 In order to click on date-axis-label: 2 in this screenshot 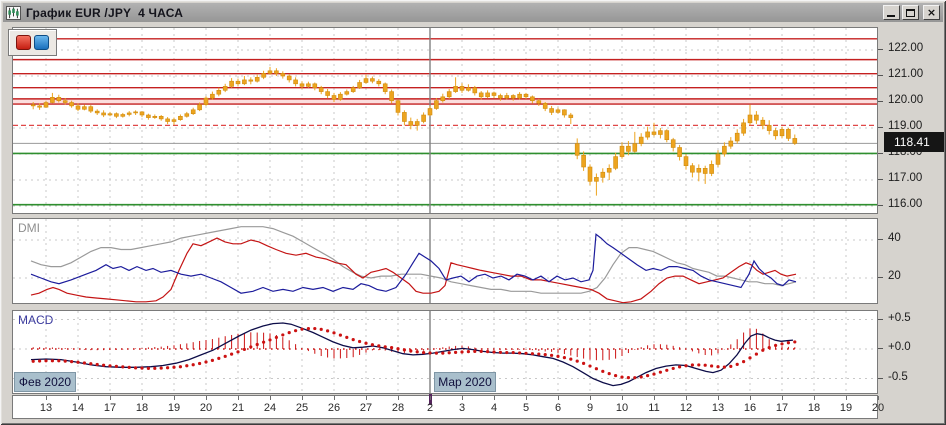, I will do `click(430, 408)`.